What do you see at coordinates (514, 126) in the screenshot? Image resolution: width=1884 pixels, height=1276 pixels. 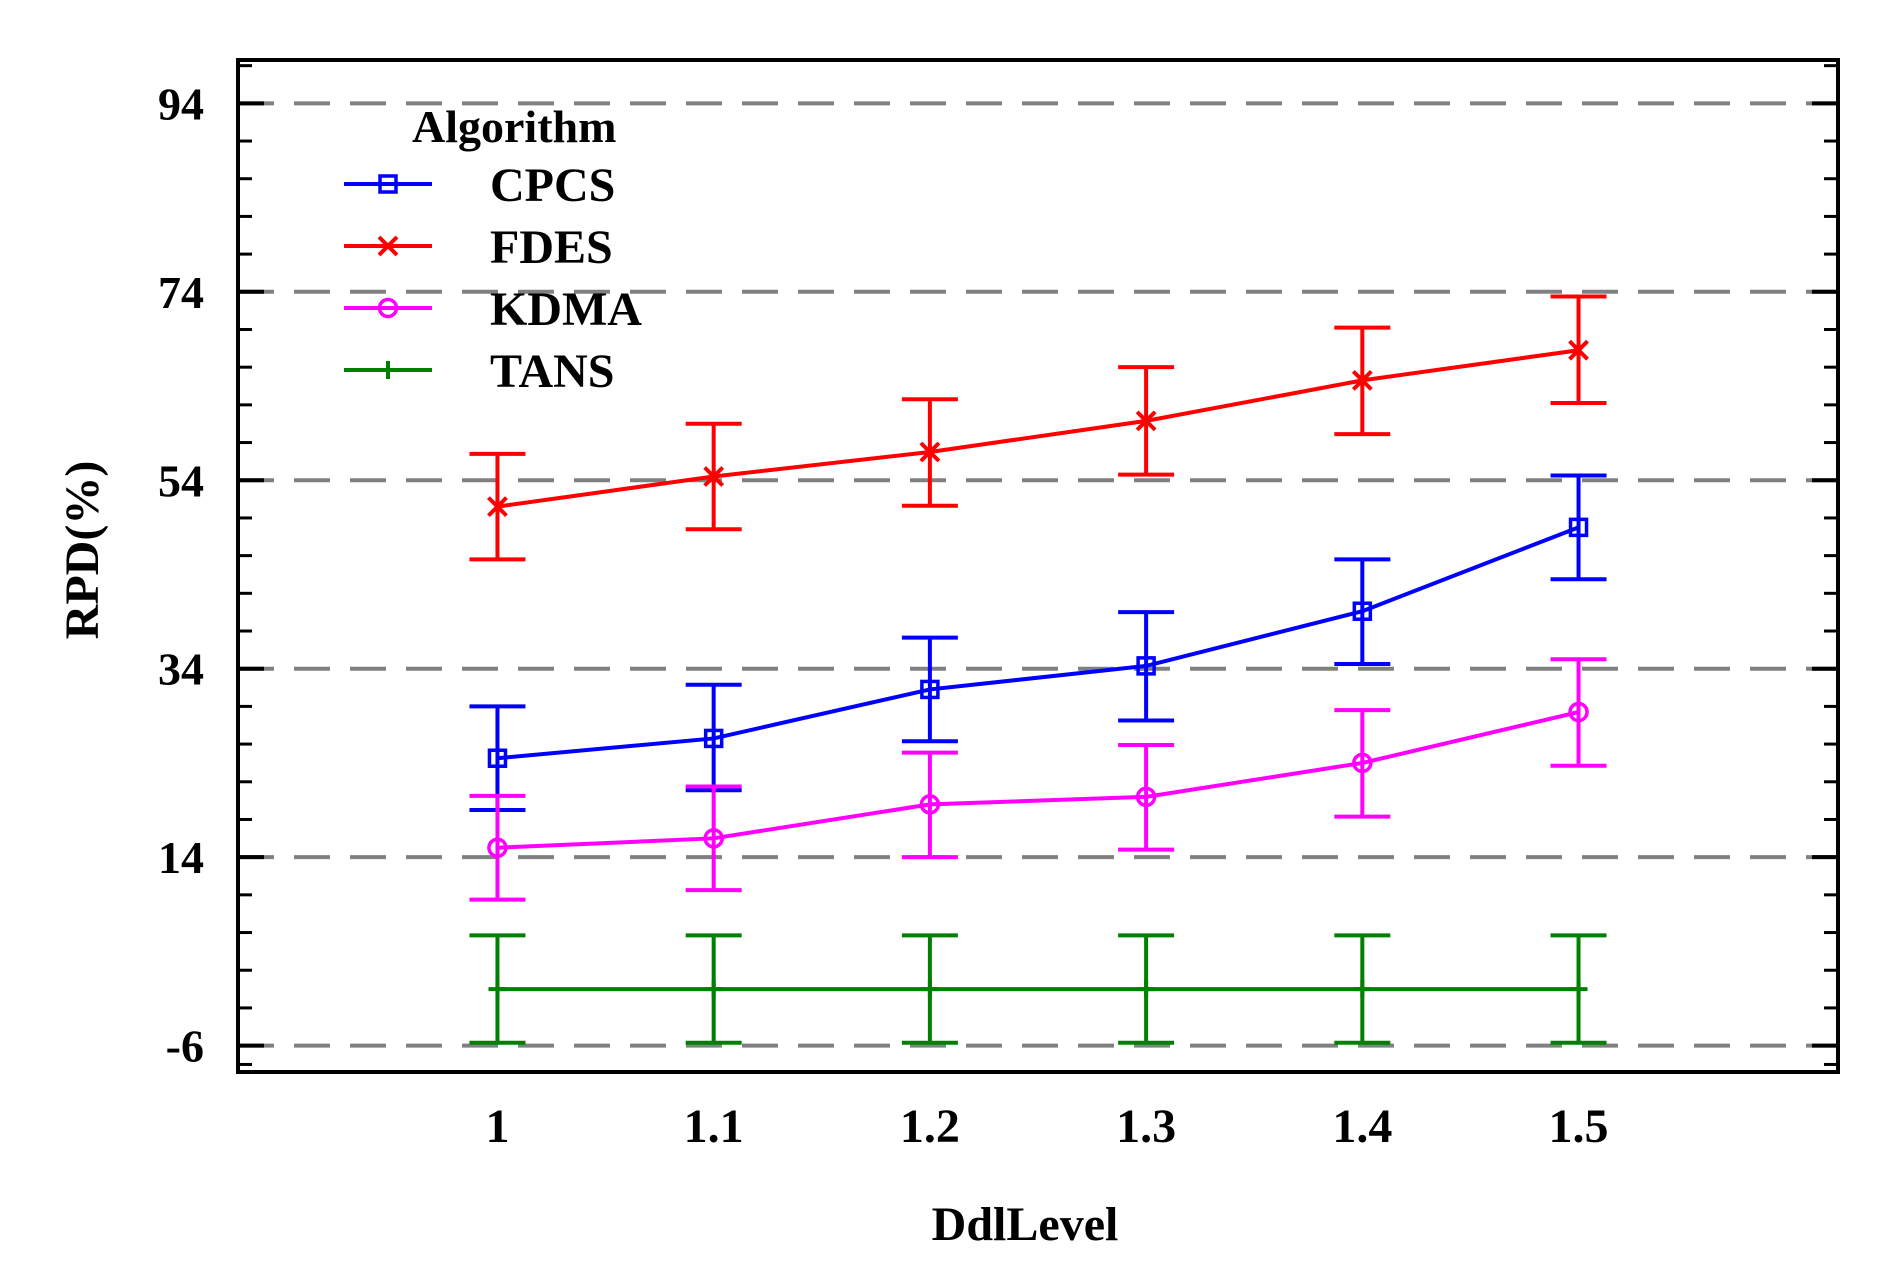 I see `legend-title: Algorithm` at bounding box center [514, 126].